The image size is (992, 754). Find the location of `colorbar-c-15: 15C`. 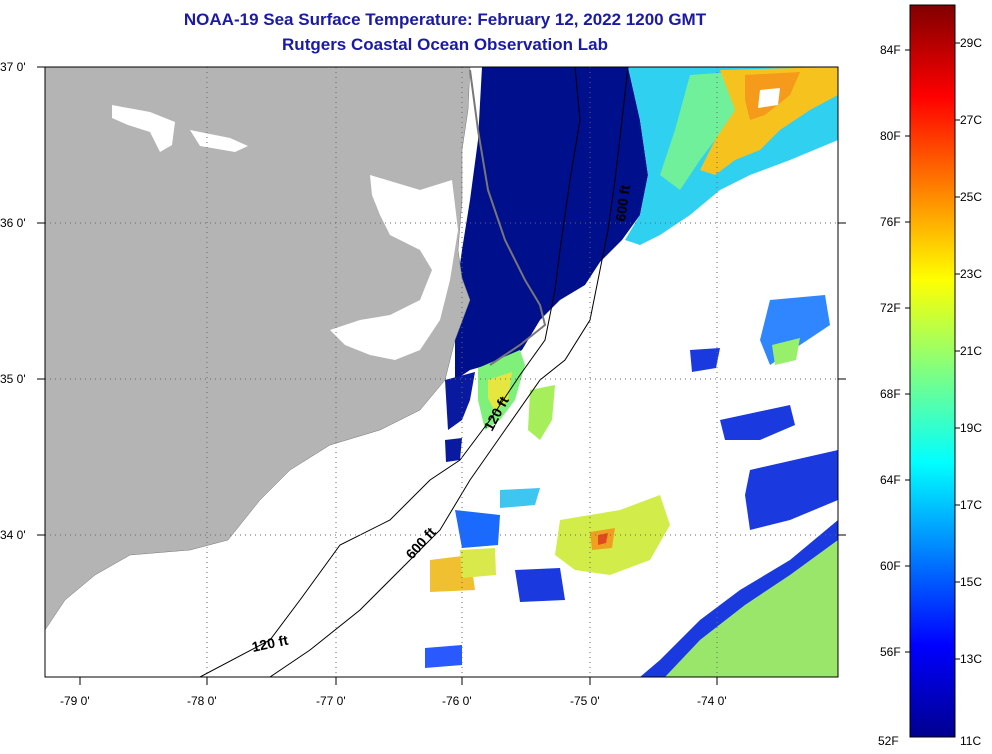

colorbar-c-15: 15C is located at coordinates (971, 582).